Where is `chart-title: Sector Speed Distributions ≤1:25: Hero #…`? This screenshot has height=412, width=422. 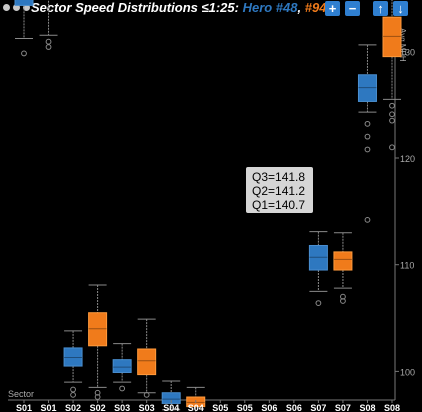 chart-title: Sector Speed Distributions ≤1:25: Hero #… is located at coordinates (178, 8).